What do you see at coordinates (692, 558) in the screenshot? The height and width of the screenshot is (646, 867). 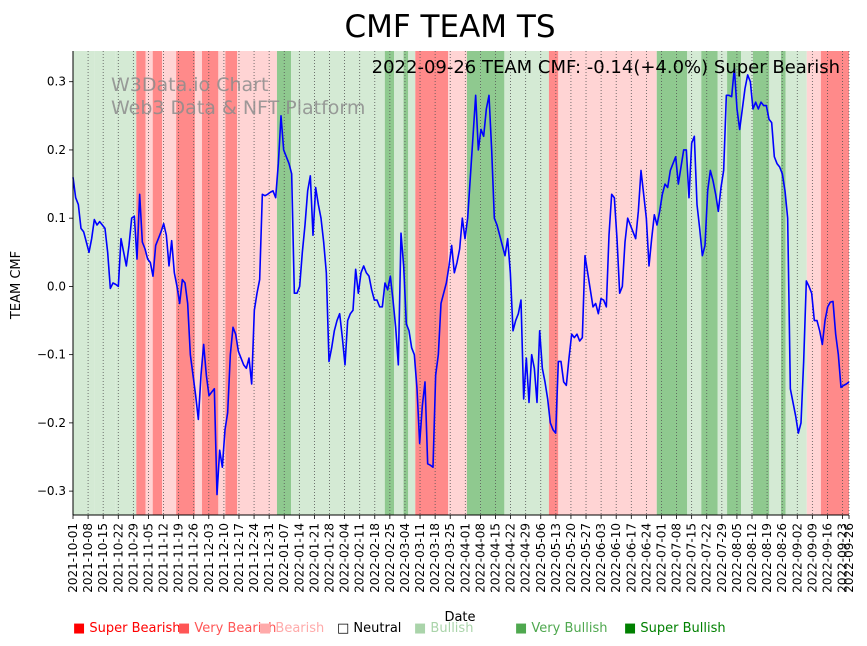 I see `x-tick-label: 2022-07-15` at bounding box center [692, 558].